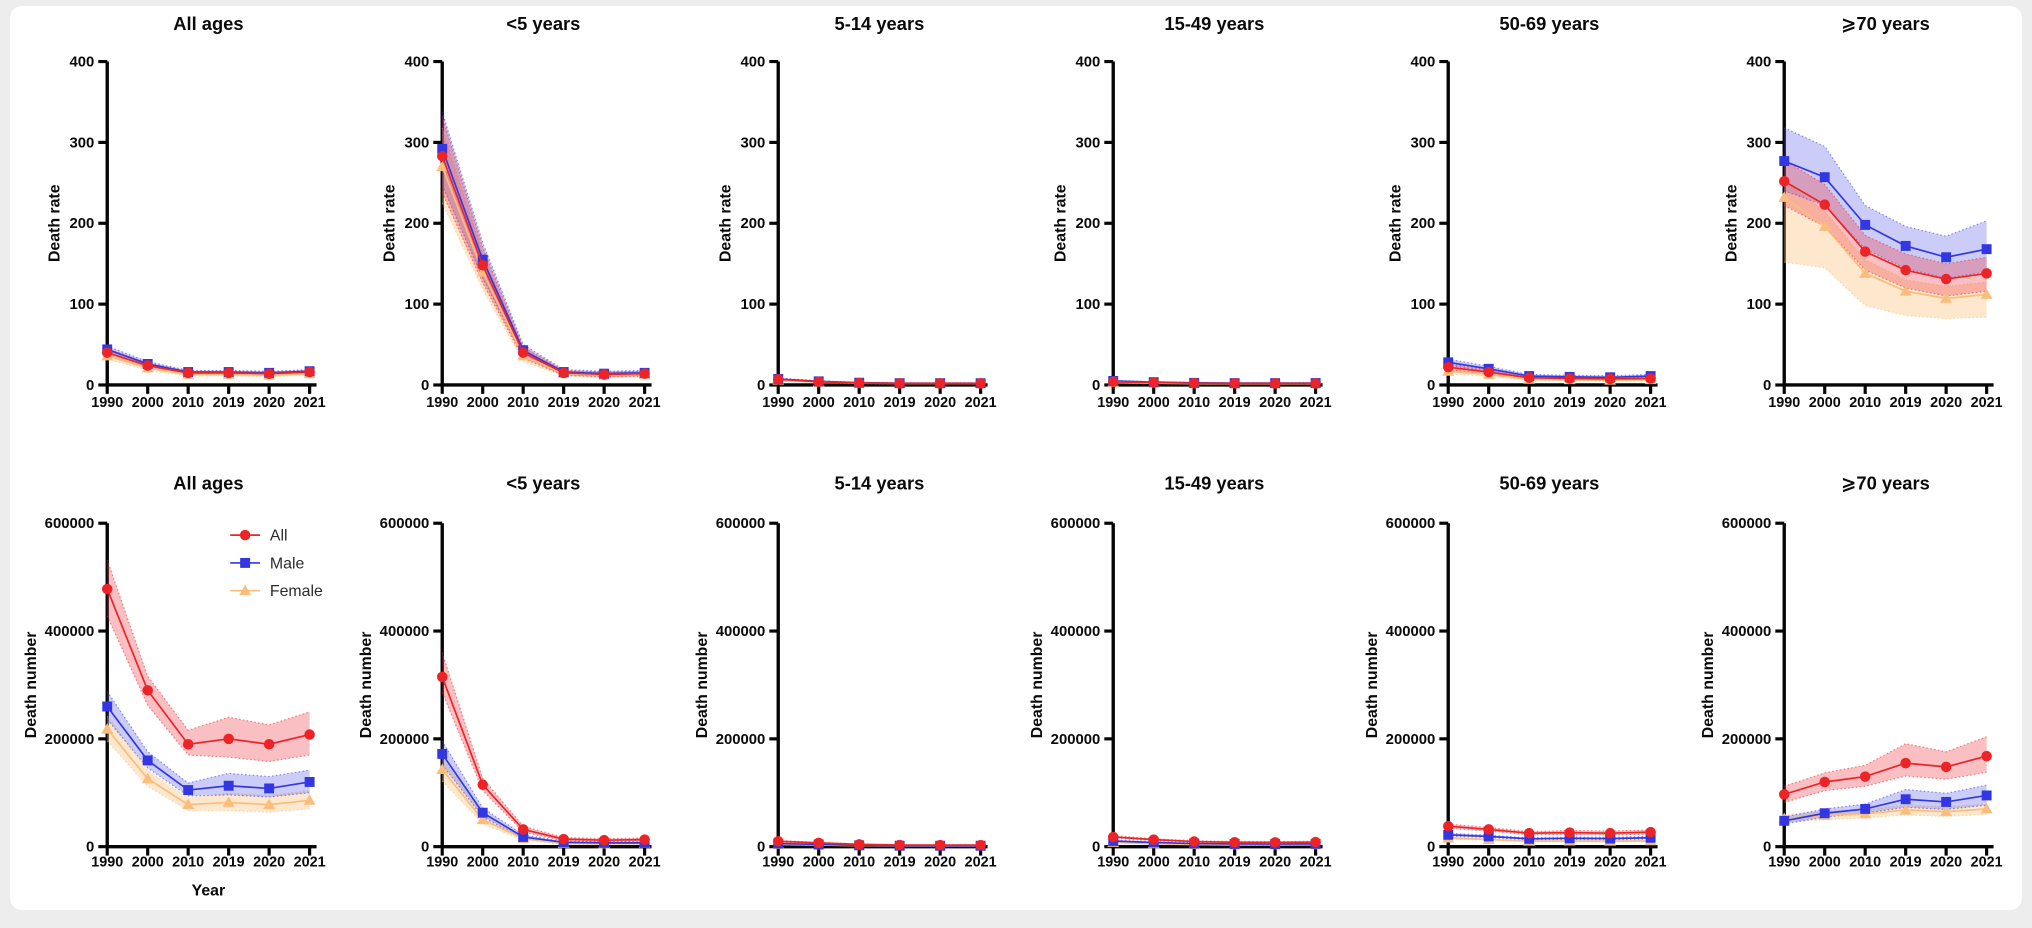  What do you see at coordinates (296, 591) in the screenshot?
I see `legend-label-female: Female` at bounding box center [296, 591].